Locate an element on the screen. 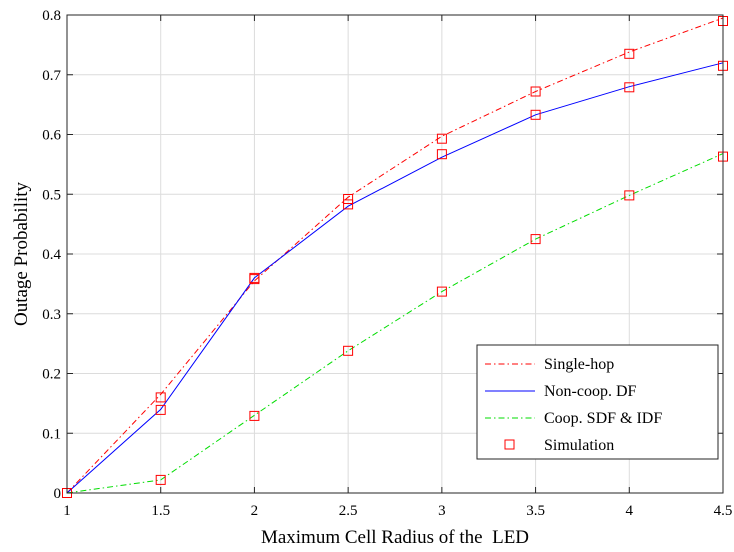 The height and width of the screenshot is (552, 734). x-tick-label: 1 is located at coordinates (67, 511).